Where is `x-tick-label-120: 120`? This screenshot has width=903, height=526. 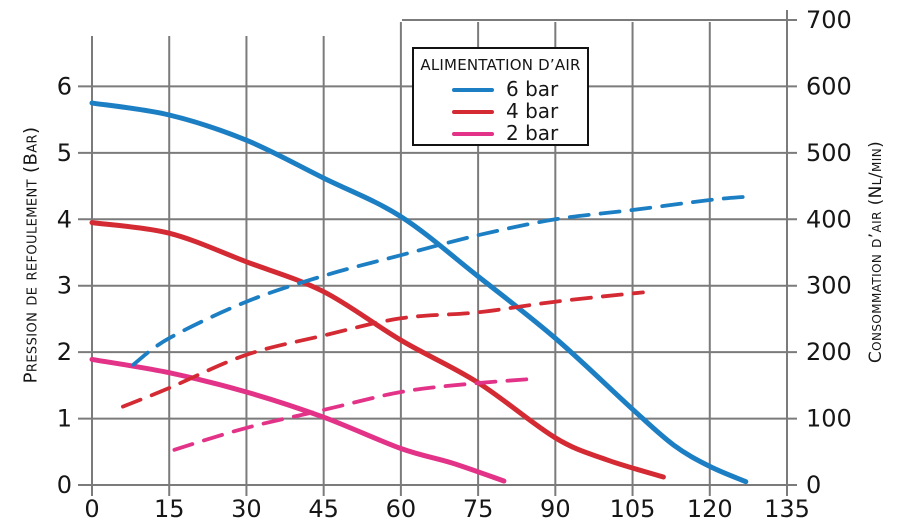 x-tick-label-120: 120 is located at coordinates (710, 509).